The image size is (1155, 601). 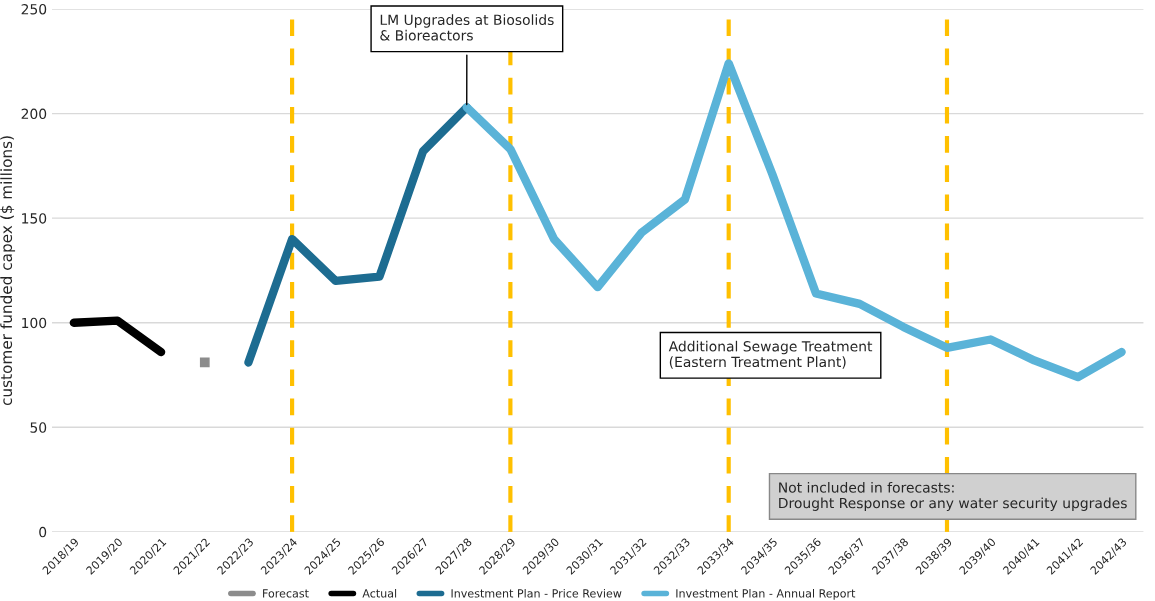 What do you see at coordinates (34, 114) in the screenshot?
I see `y-tick-label: 200` at bounding box center [34, 114].